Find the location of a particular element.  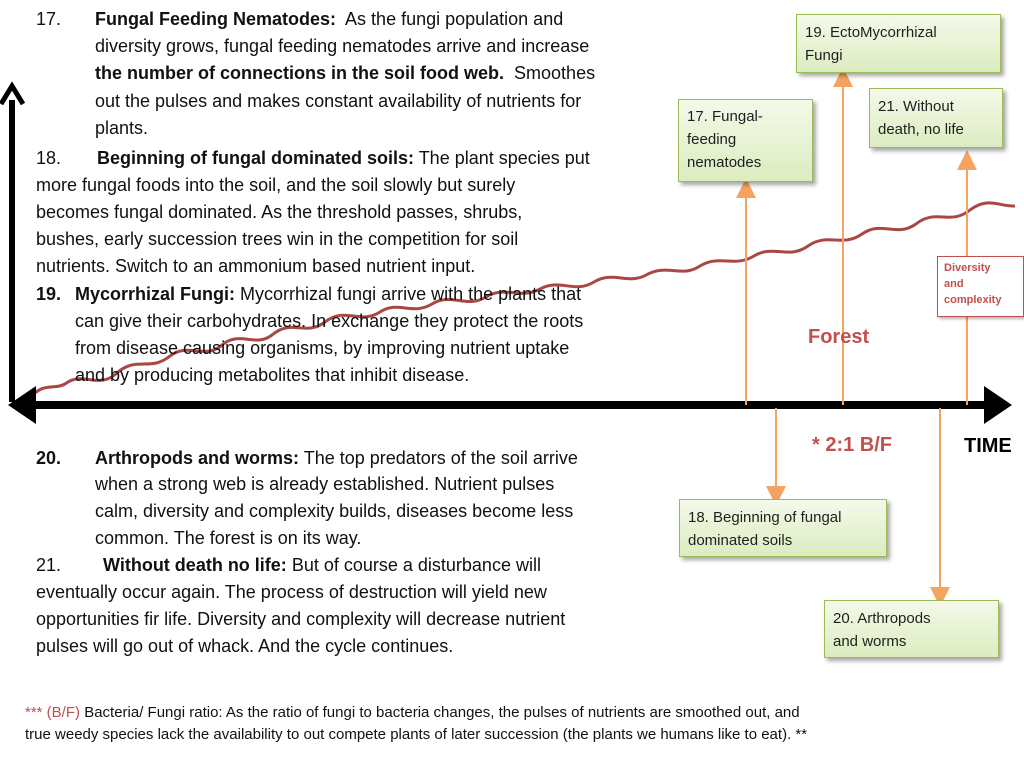

p17-heading: Fungal Feeding Nematodes: is located at coordinates (216, 19).